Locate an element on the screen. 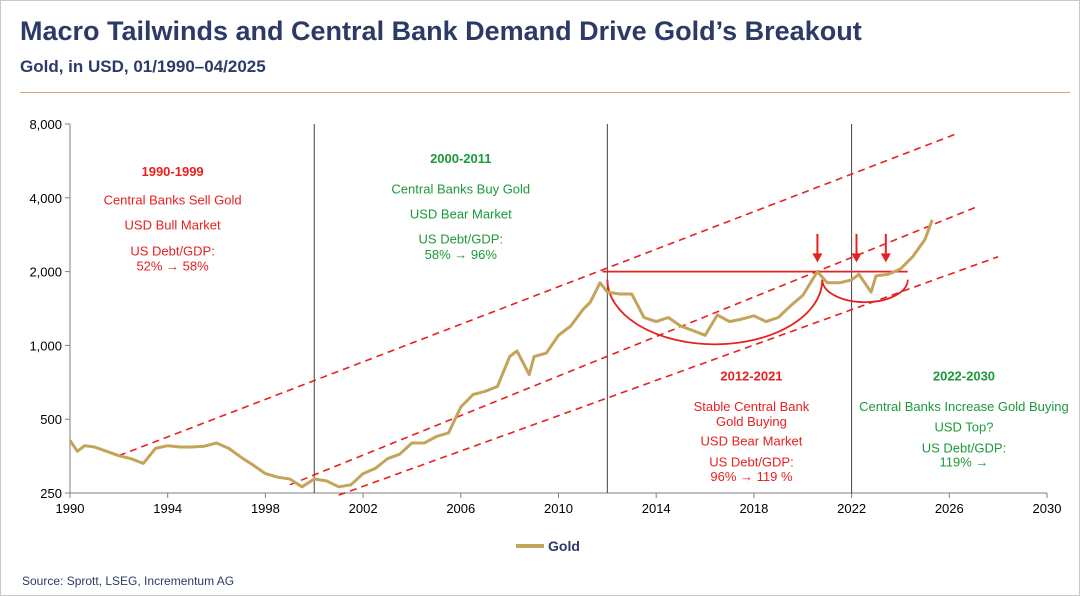  y-tick-label: 8,000 is located at coordinates (45, 124).